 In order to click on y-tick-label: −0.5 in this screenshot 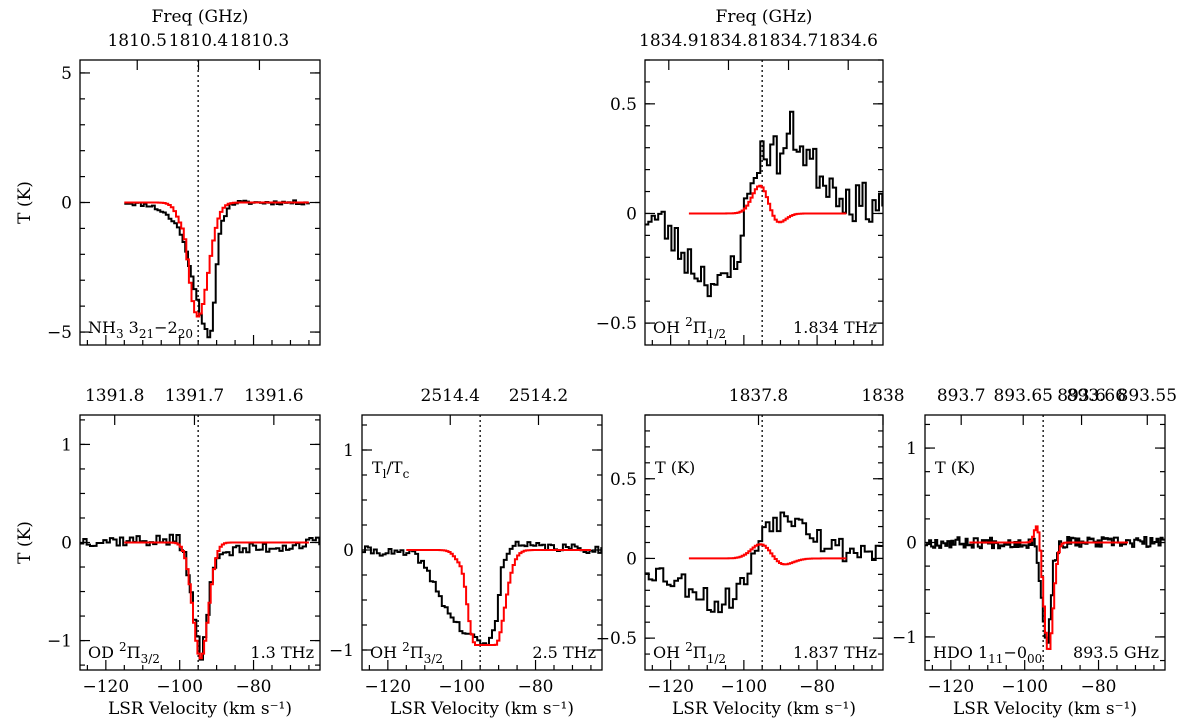, I will do `click(616, 639)`.